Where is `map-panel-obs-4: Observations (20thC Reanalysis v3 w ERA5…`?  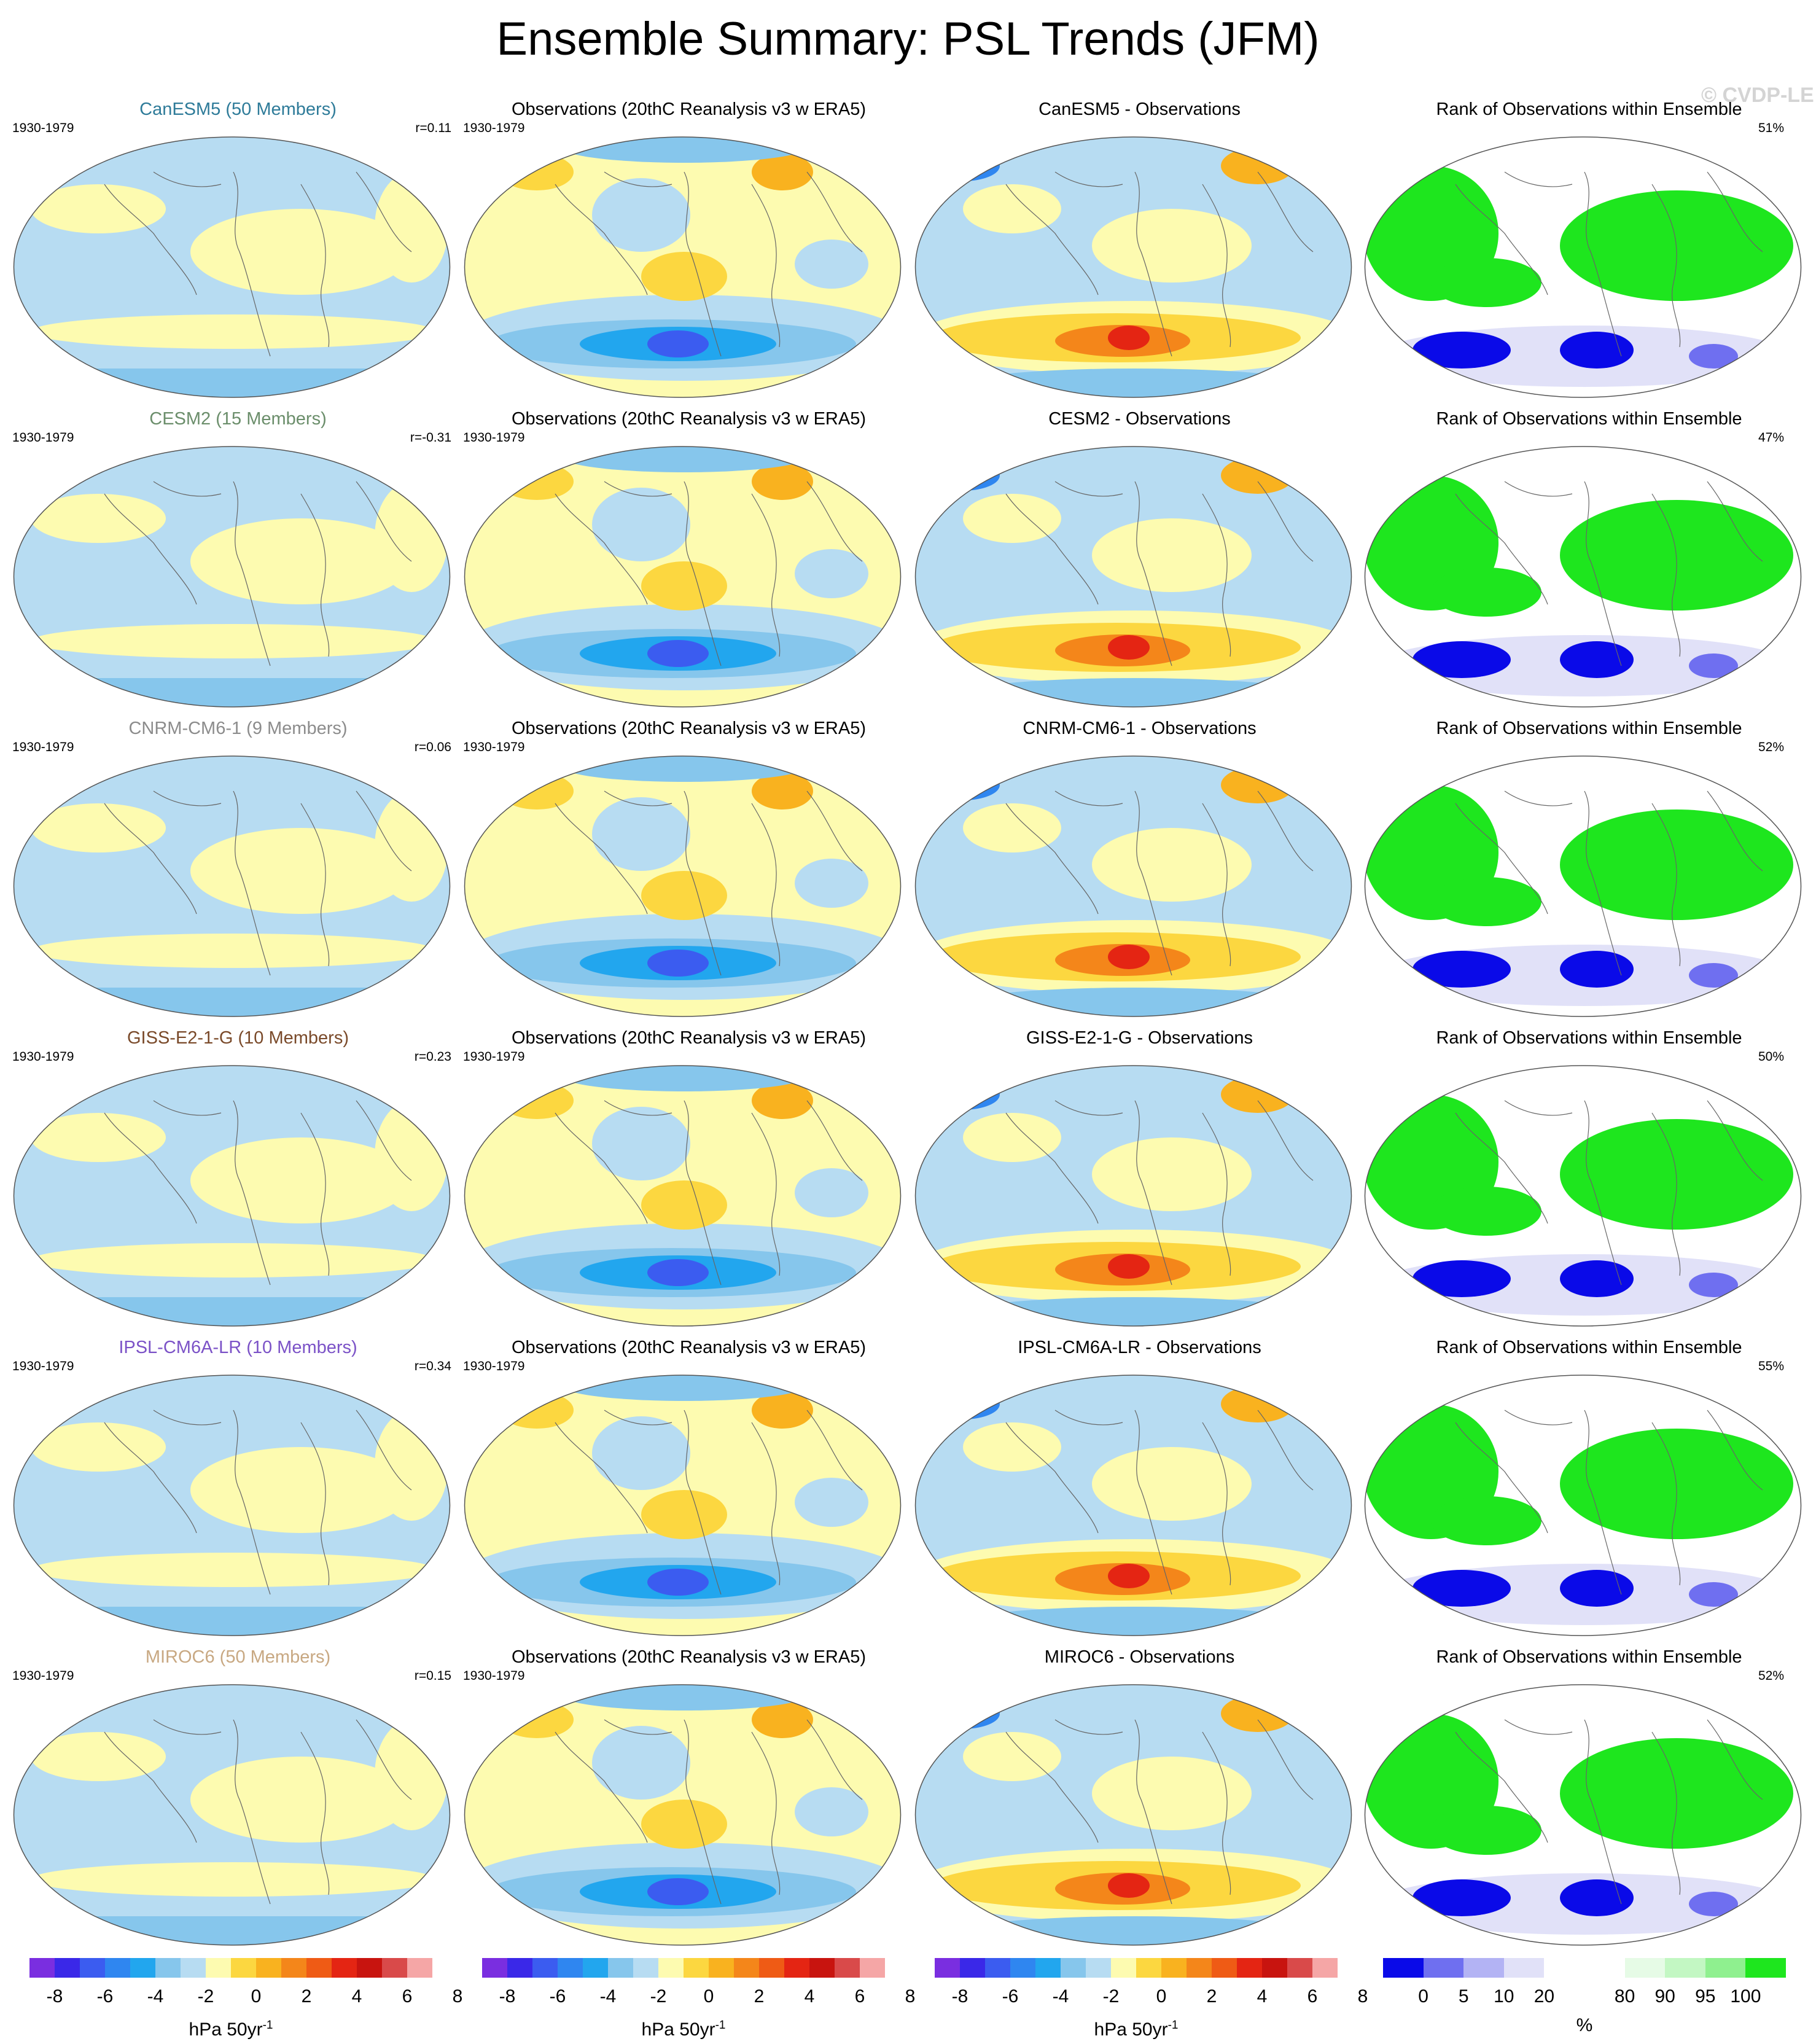 map-panel-obs-4: Observations (20thC Reanalysis v3 w ERA5… is located at coordinates (688, 1180).